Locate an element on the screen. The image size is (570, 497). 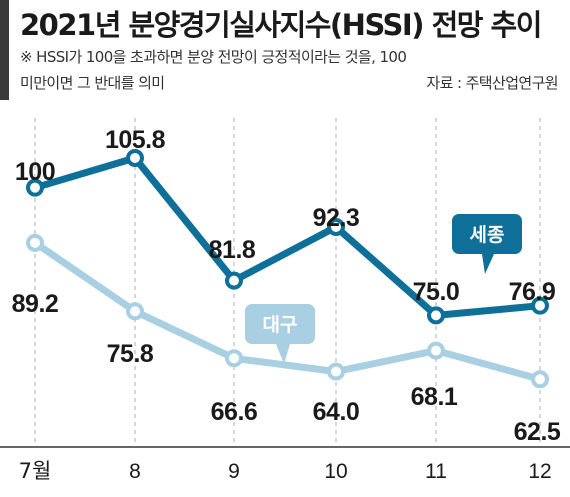
data-label-sejong-3: 92.3 is located at coordinates (336, 218).